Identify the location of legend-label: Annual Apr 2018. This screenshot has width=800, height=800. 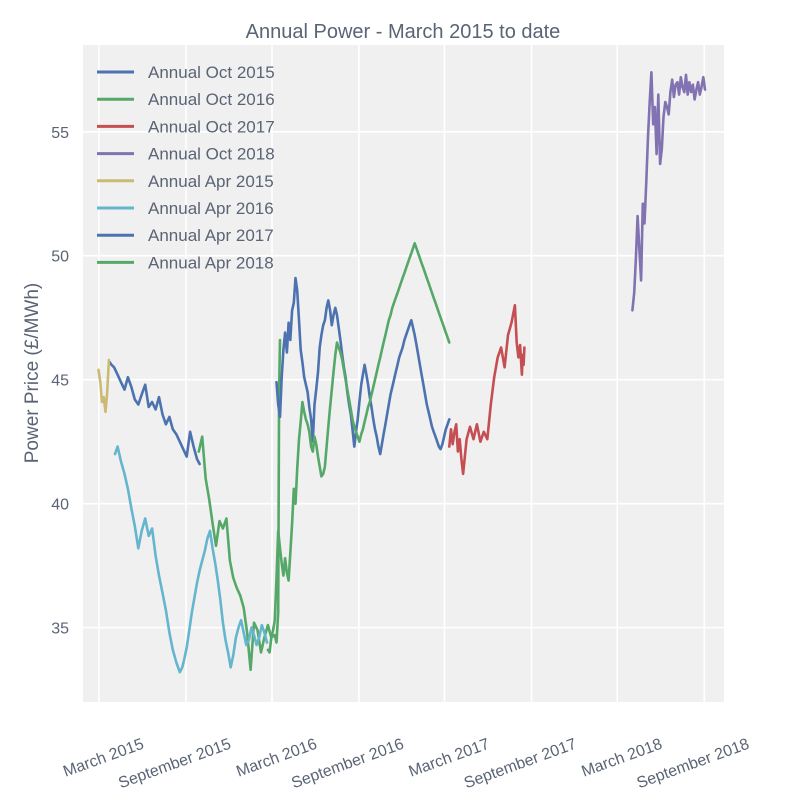
(211, 262).